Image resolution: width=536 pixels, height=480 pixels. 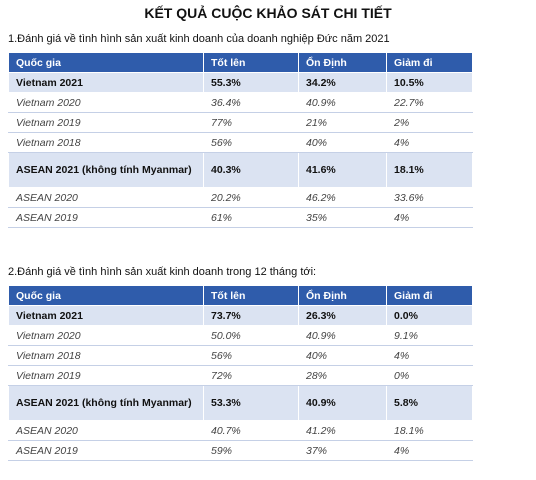 I want to click on cell-improve: 73.7%, so click(x=251, y=315).